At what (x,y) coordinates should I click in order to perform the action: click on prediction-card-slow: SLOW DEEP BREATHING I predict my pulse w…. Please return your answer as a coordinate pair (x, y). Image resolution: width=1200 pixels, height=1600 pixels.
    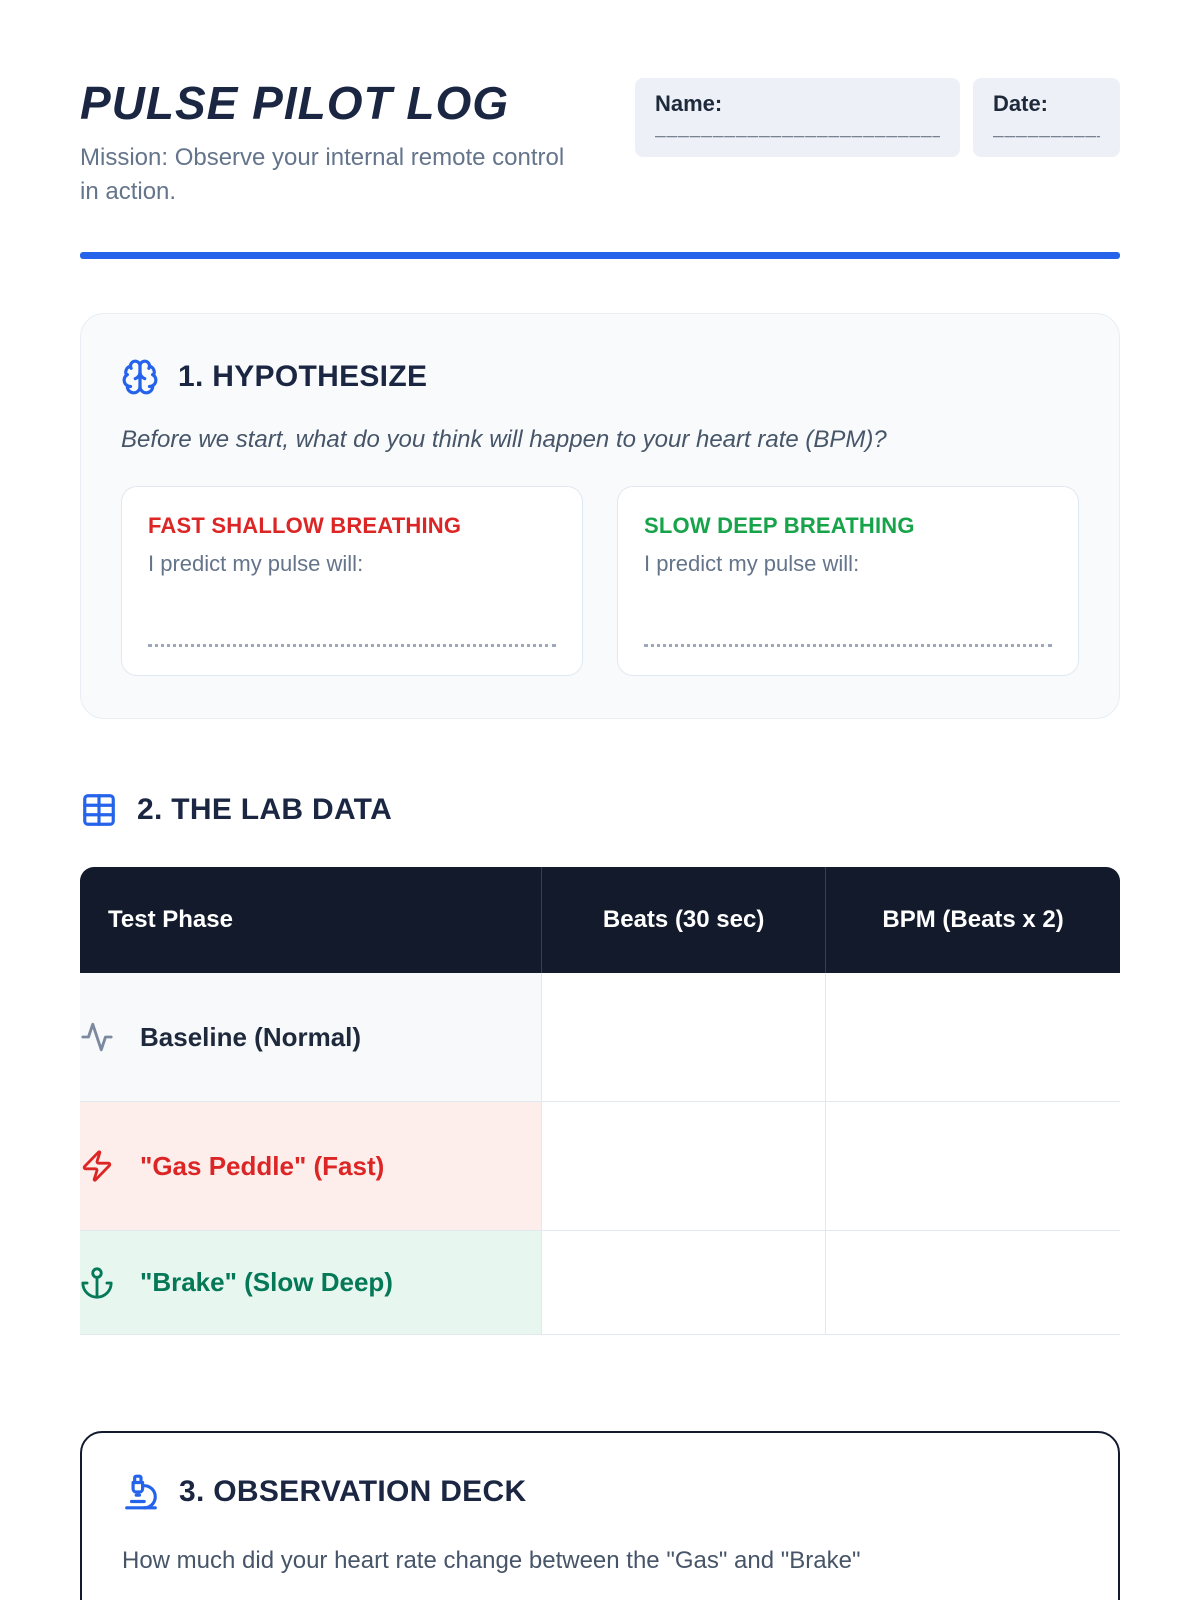
    Looking at the image, I should click on (848, 581).